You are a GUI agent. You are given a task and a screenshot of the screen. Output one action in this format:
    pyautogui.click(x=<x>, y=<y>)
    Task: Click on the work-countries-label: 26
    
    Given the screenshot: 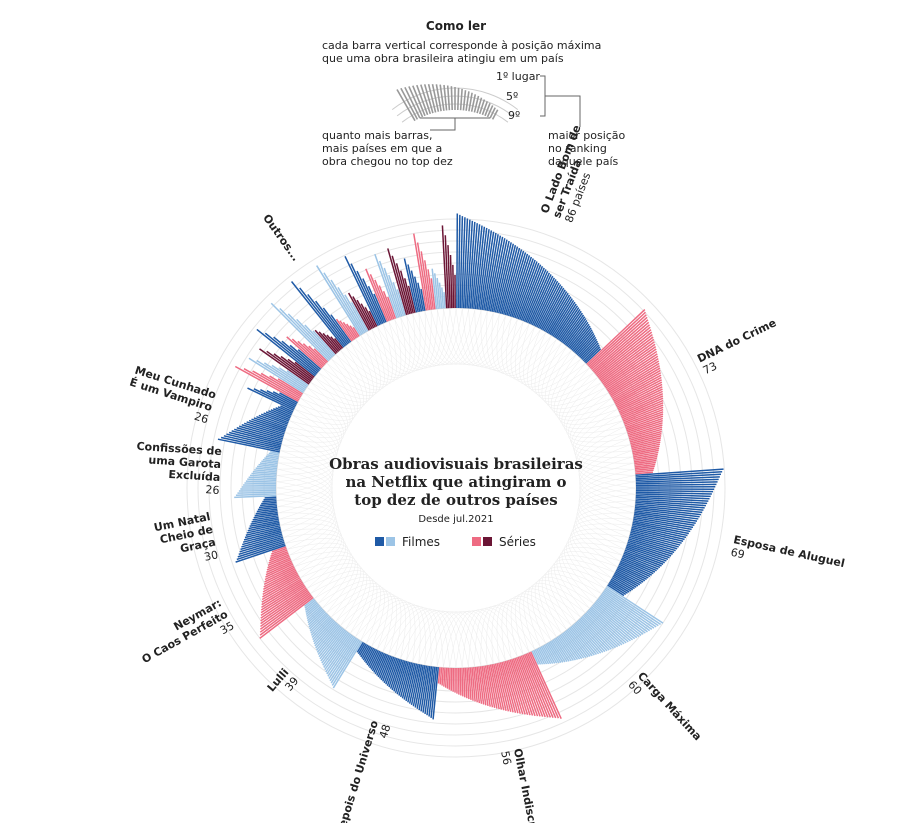 What is the action you would take?
    pyautogui.click(x=212, y=490)
    